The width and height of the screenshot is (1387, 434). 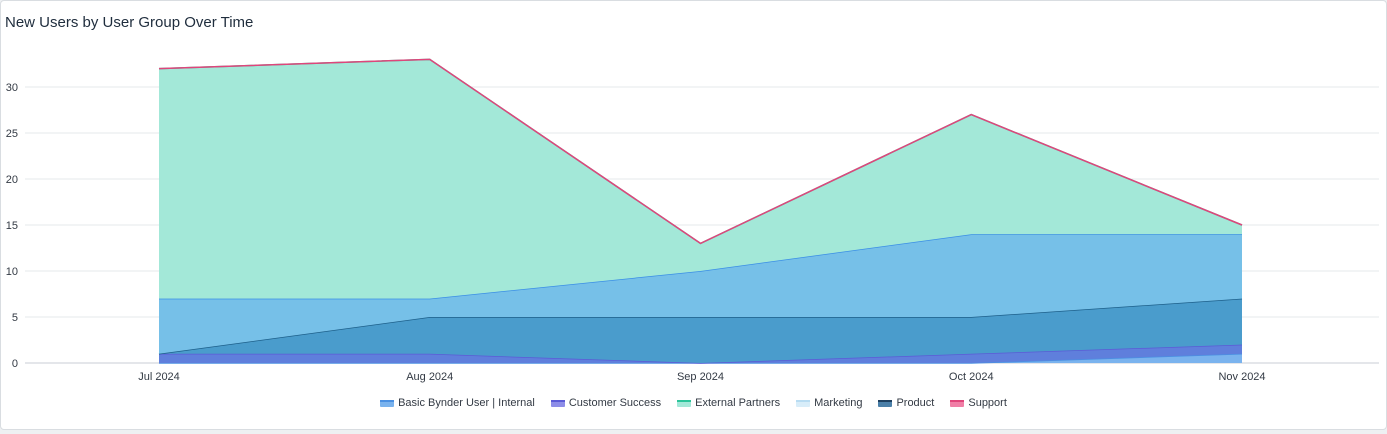 I want to click on area-customer-success, so click(x=700, y=353).